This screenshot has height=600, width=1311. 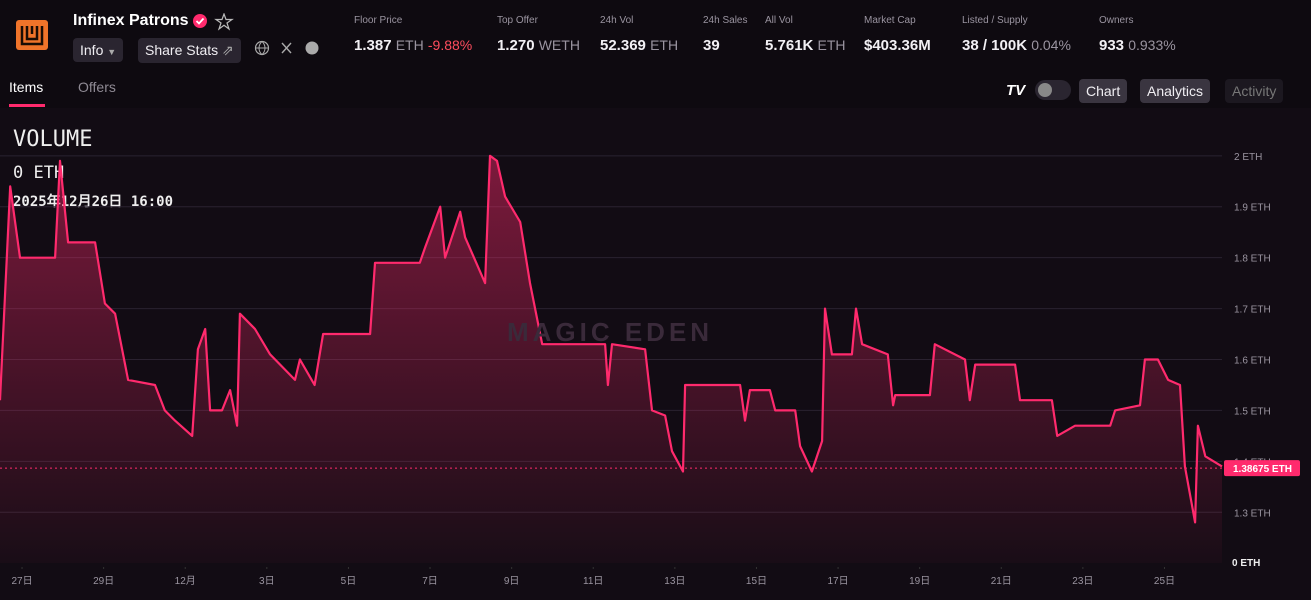 I want to click on stat-value: 1.387 ETH -9.88%, so click(x=413, y=45).